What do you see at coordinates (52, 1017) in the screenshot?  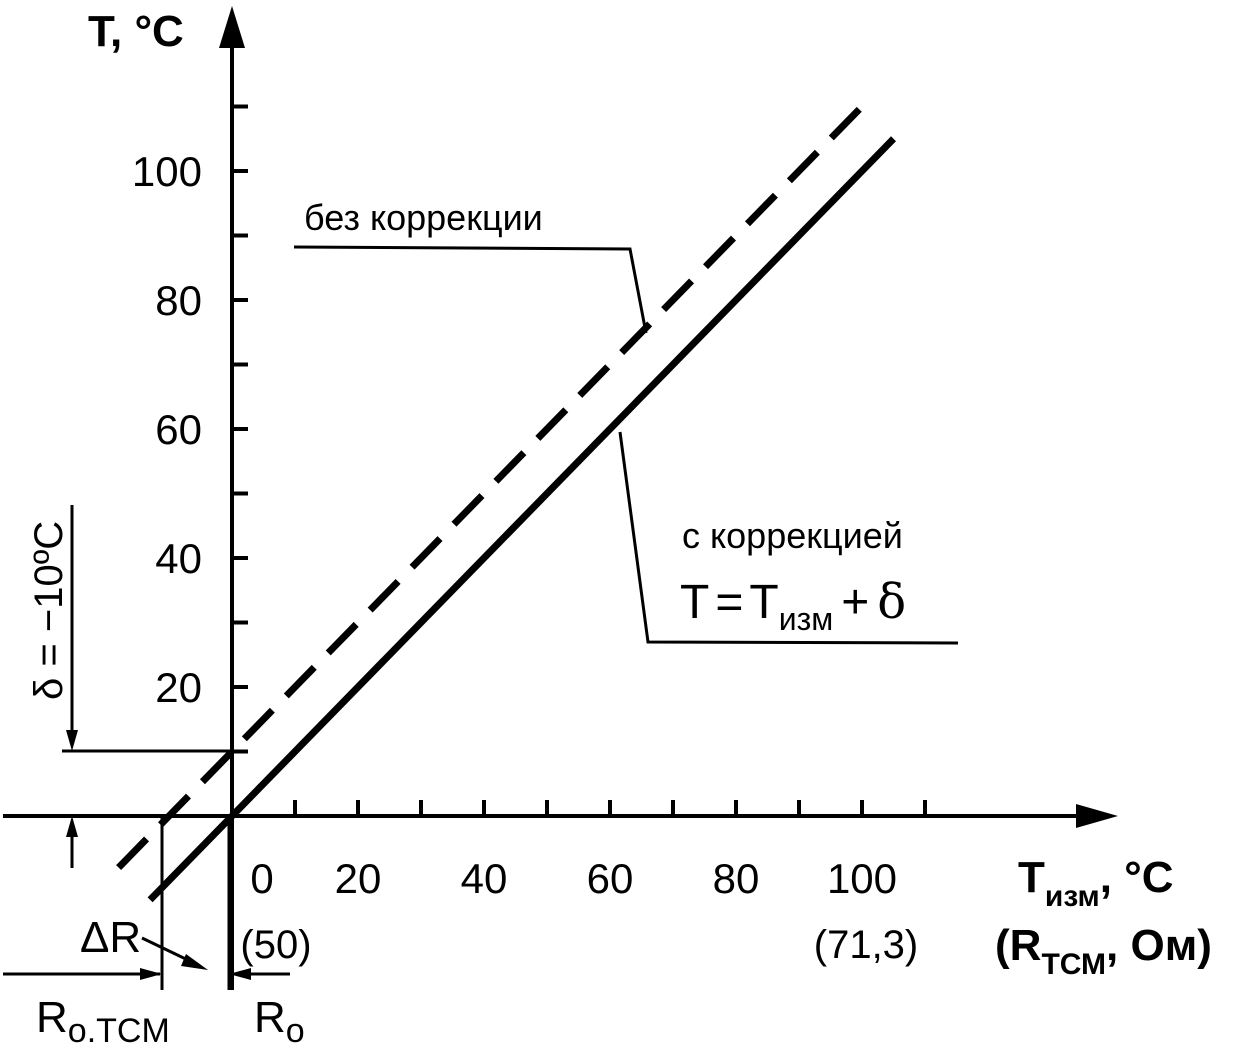 I see `r0-tcm-main: R` at bounding box center [52, 1017].